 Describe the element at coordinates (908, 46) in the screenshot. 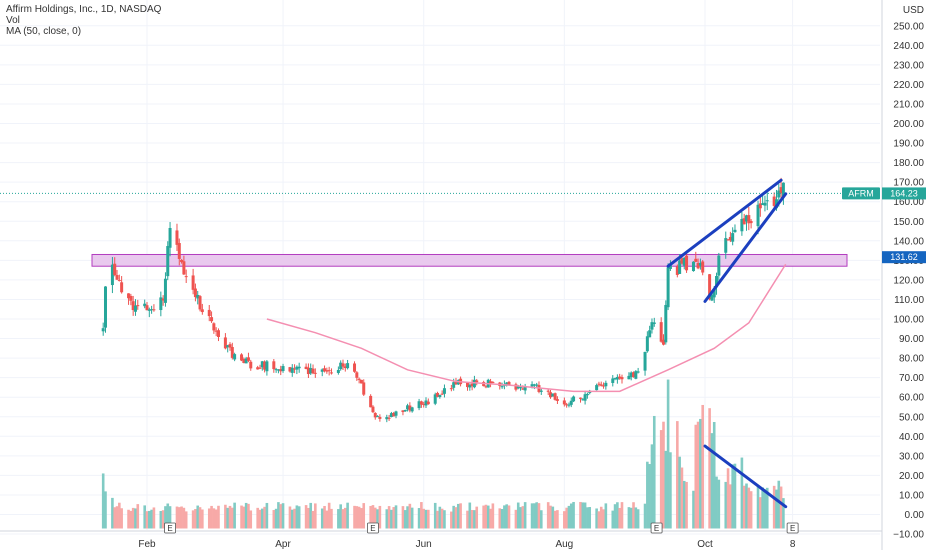

I see `y-tick-label: 240.00` at that location.